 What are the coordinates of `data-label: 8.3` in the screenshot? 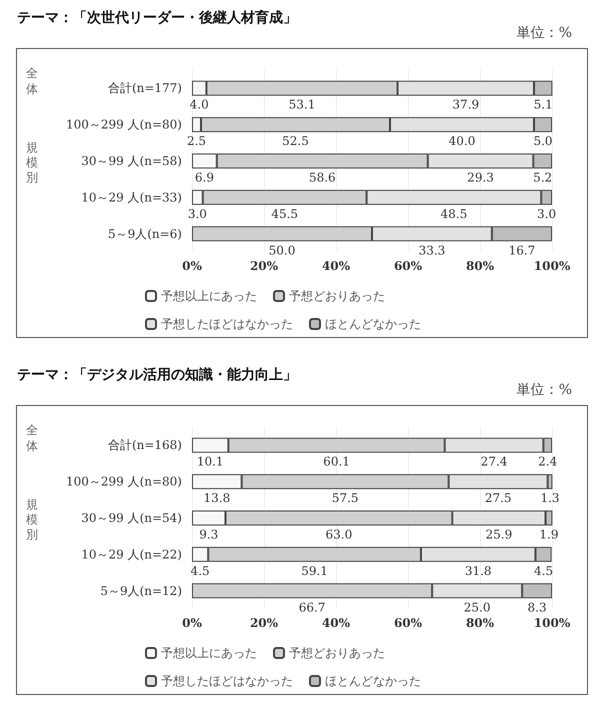 It's located at (537, 607).